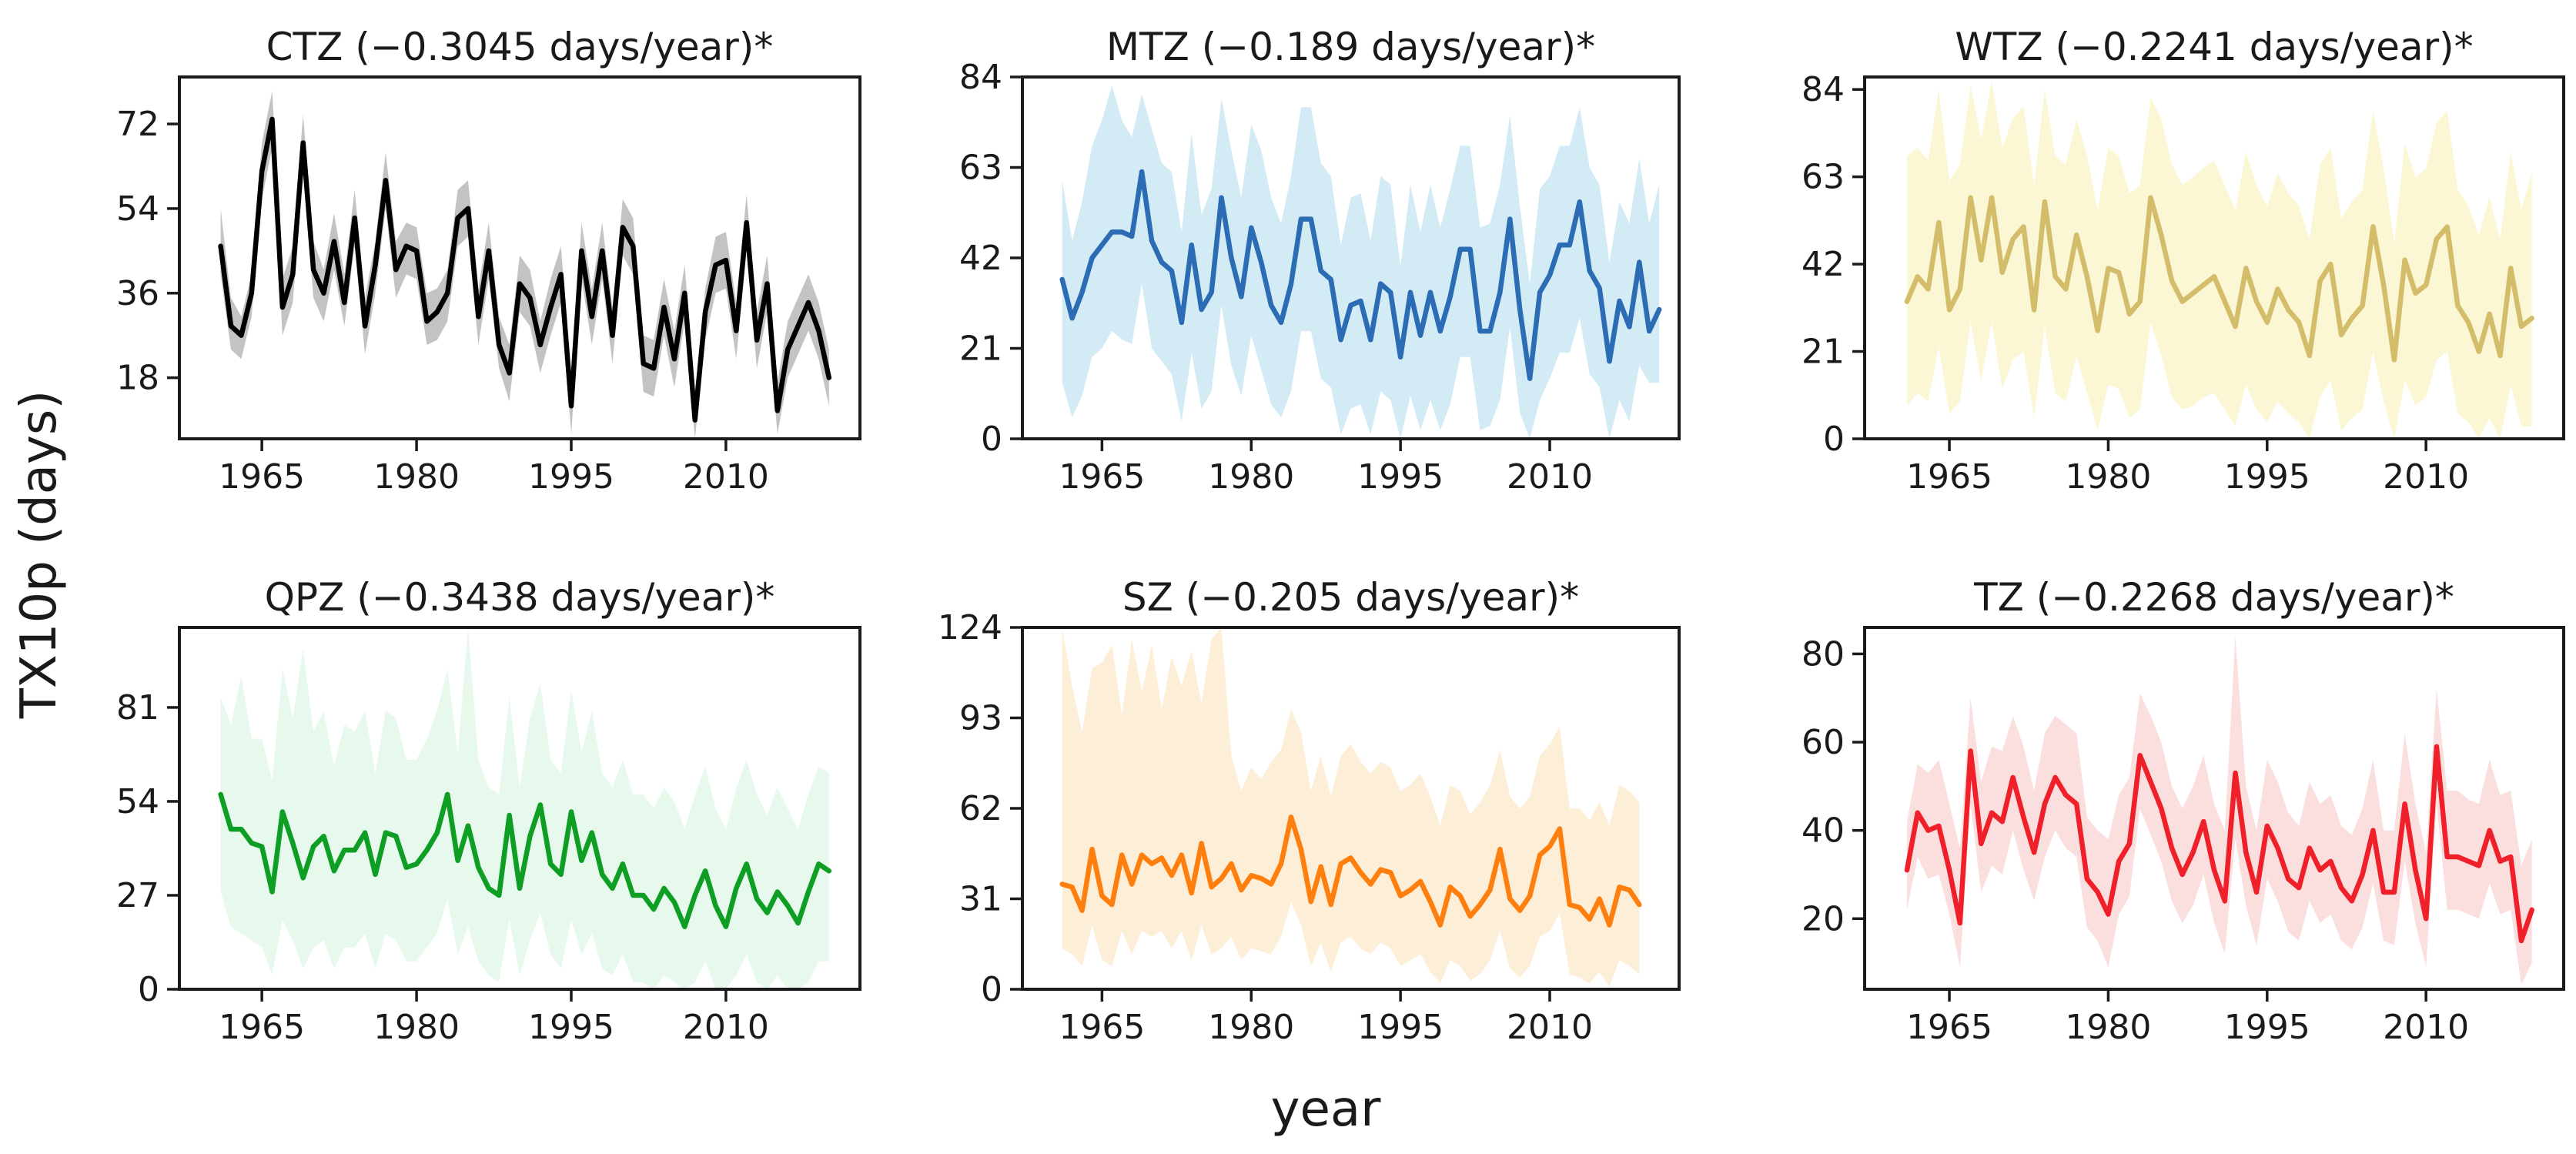  I want to click on panel-3-y-tick-label: 84, so click(1824, 89).